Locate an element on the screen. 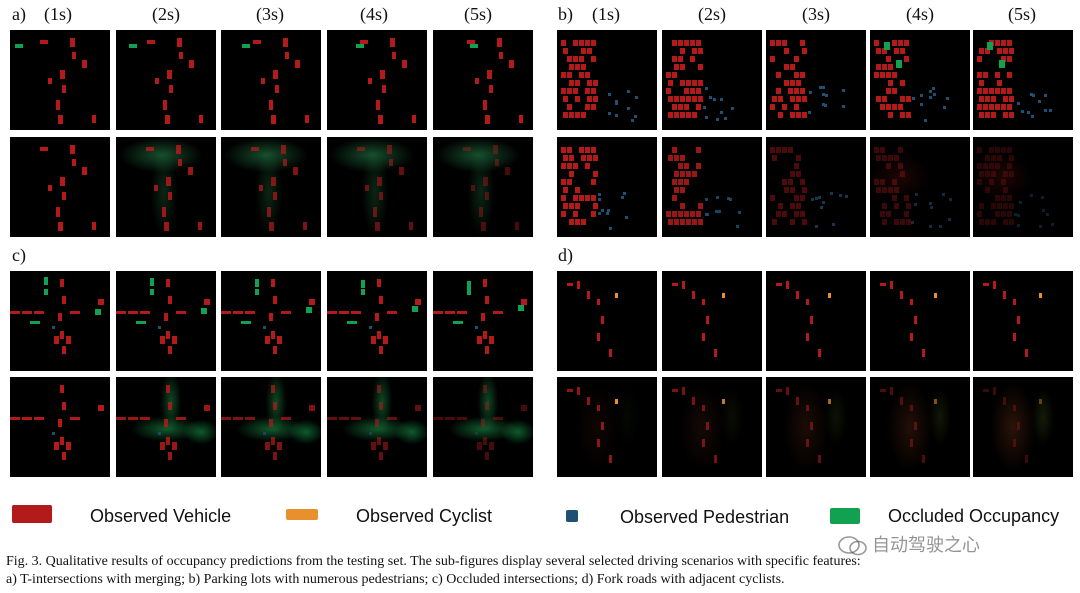 This screenshot has height=593, width=1080. time-label-b-1: (1s) is located at coordinates (606, 14).